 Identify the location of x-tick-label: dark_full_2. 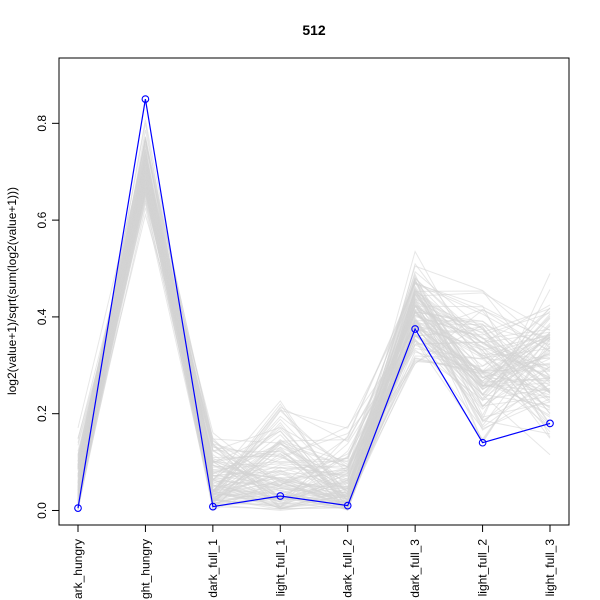
(348, 568).